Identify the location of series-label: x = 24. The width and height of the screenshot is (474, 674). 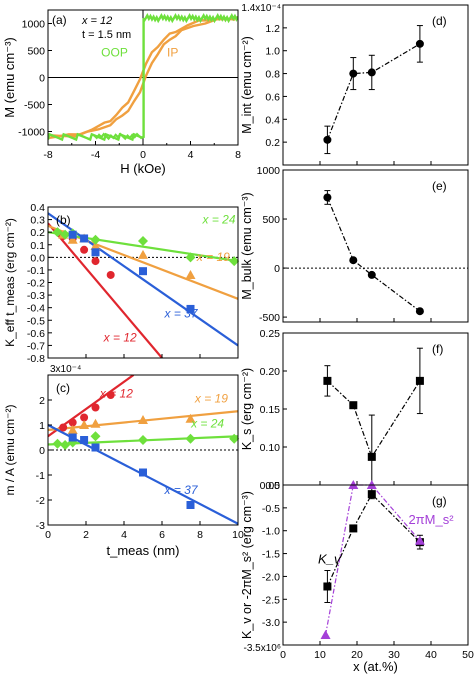
(207, 424).